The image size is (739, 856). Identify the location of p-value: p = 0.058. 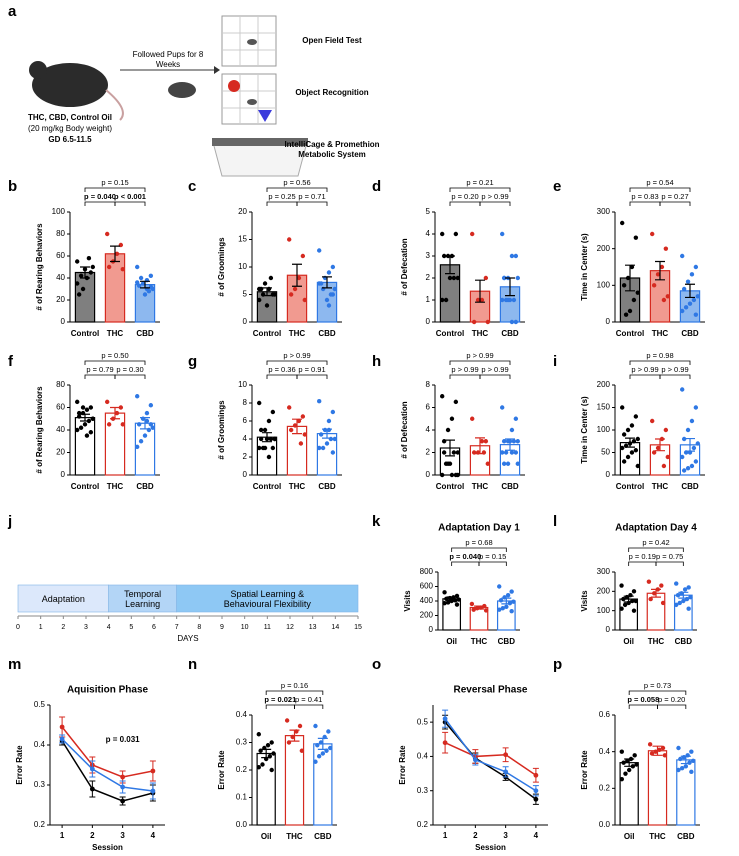
(643, 699).